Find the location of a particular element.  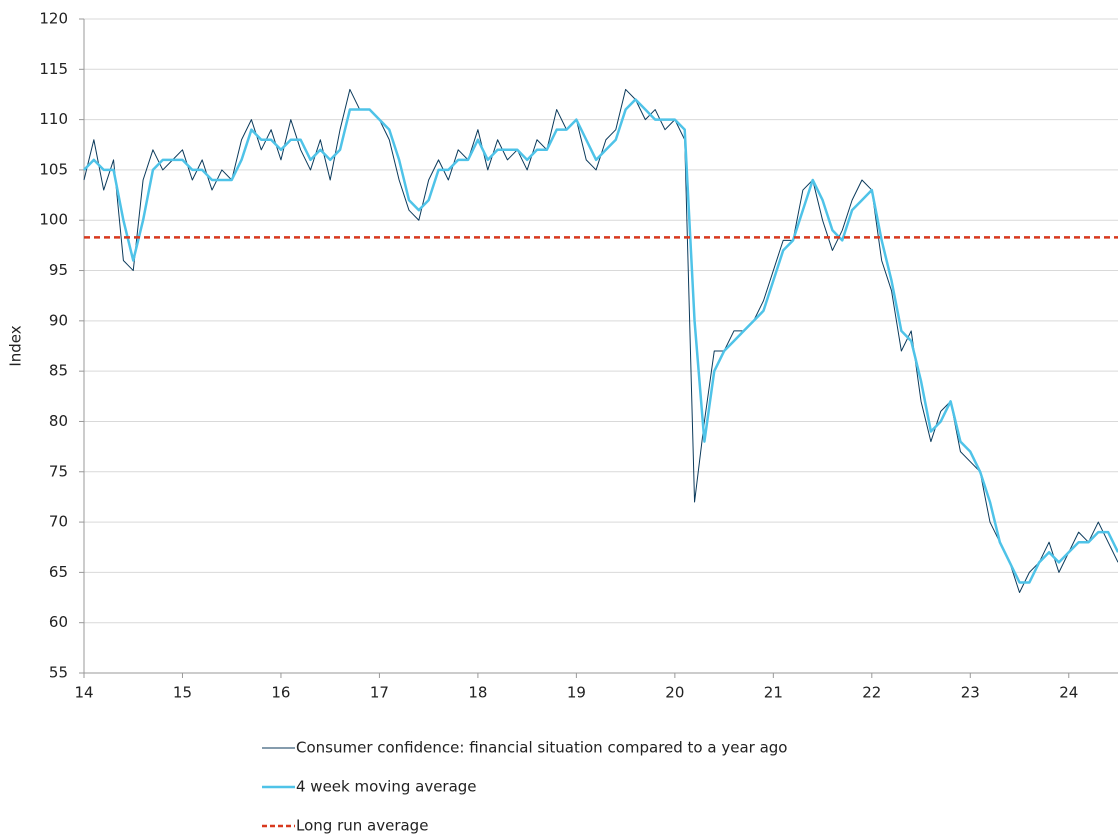

y-tick-label: 55 is located at coordinates (58, 673).